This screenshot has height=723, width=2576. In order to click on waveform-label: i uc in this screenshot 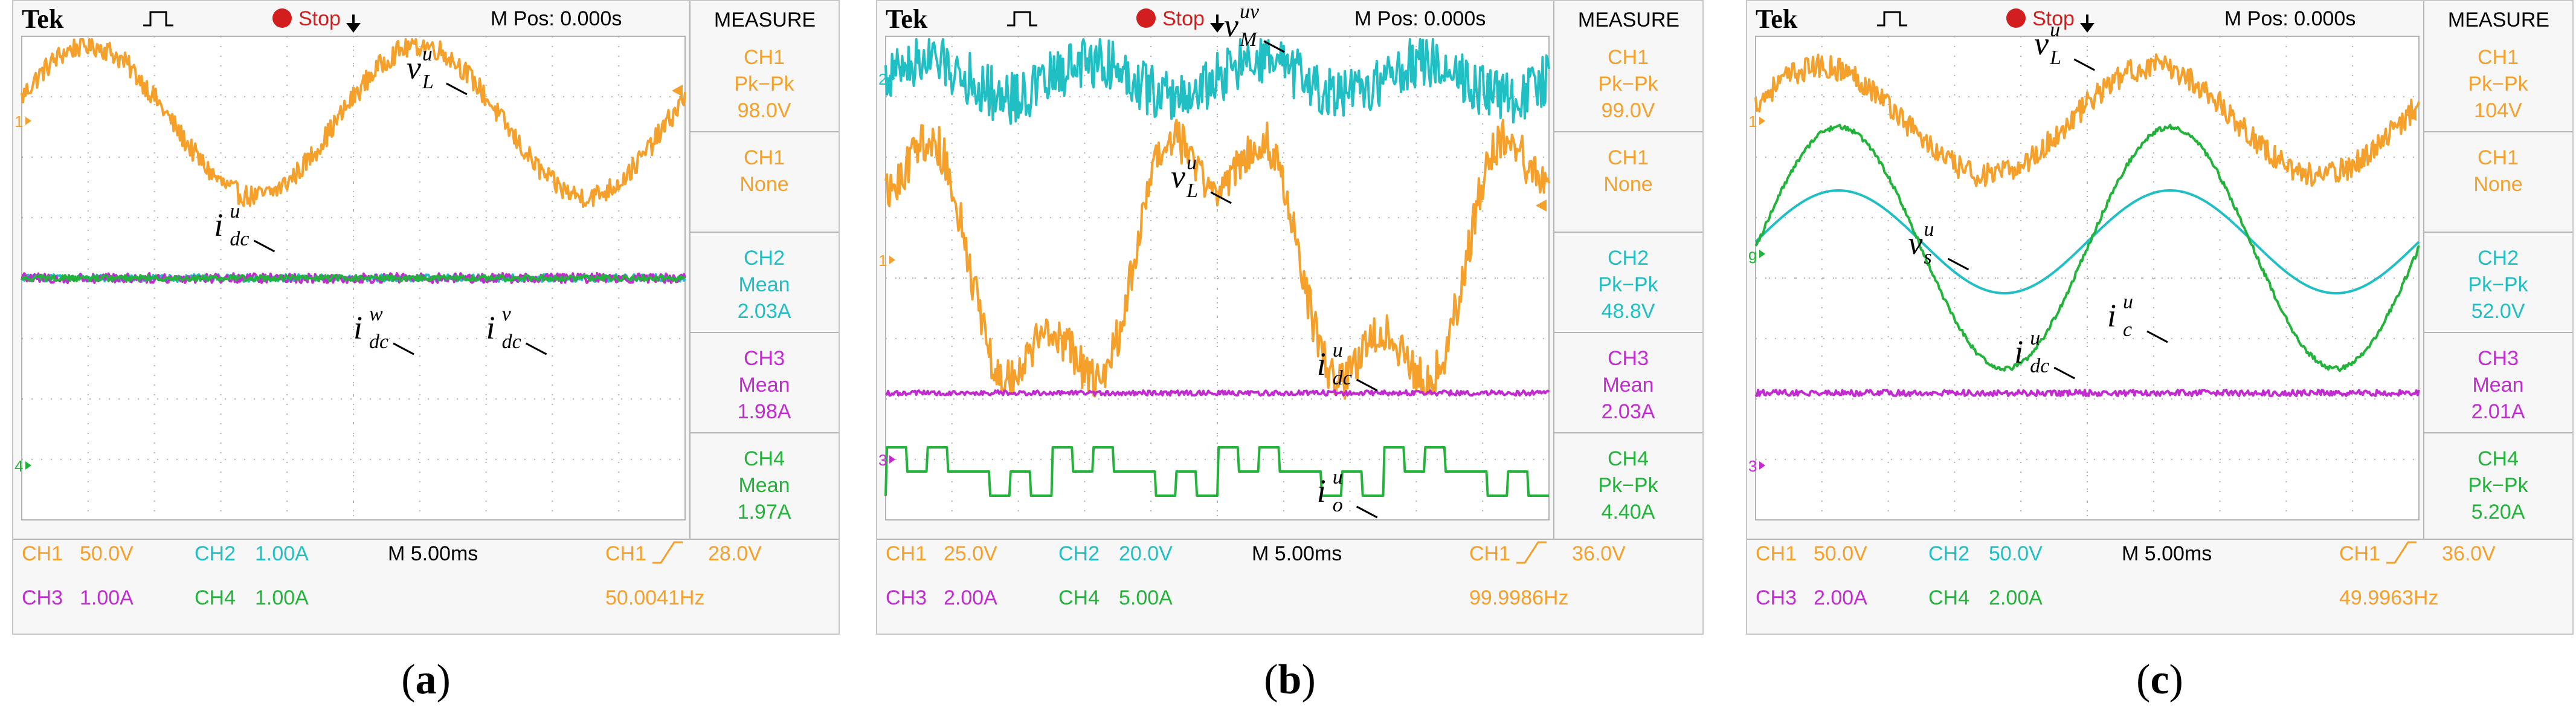, I will do `click(2137, 317)`.